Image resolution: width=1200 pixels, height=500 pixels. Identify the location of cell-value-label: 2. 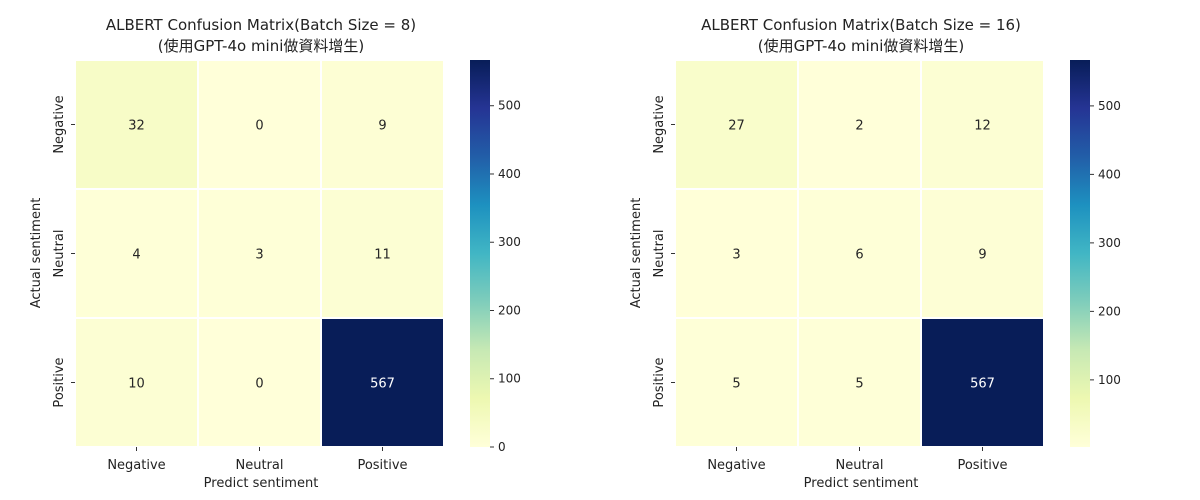
(859, 126).